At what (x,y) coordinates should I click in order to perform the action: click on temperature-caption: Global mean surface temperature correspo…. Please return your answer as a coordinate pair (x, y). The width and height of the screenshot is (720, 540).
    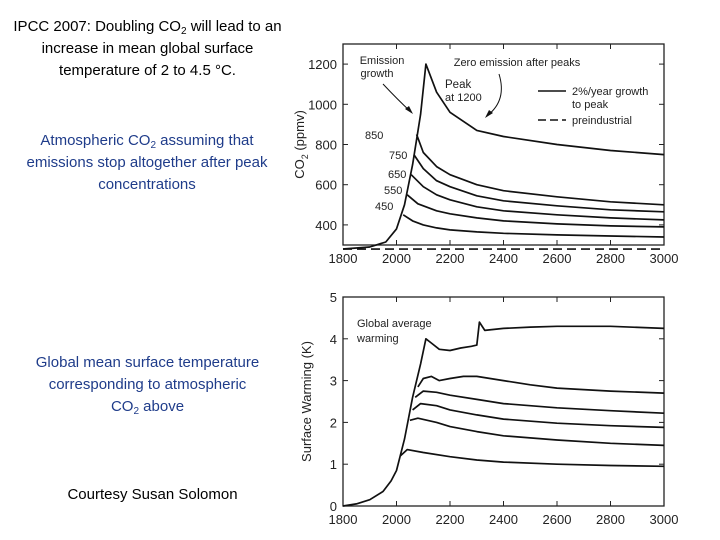
    Looking at the image, I should click on (147, 385).